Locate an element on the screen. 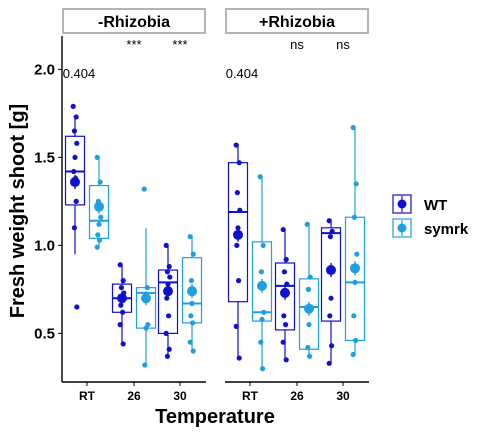 The width and height of the screenshot is (490, 434). facet-label-right: +Rhizobia is located at coordinates (297, 22).